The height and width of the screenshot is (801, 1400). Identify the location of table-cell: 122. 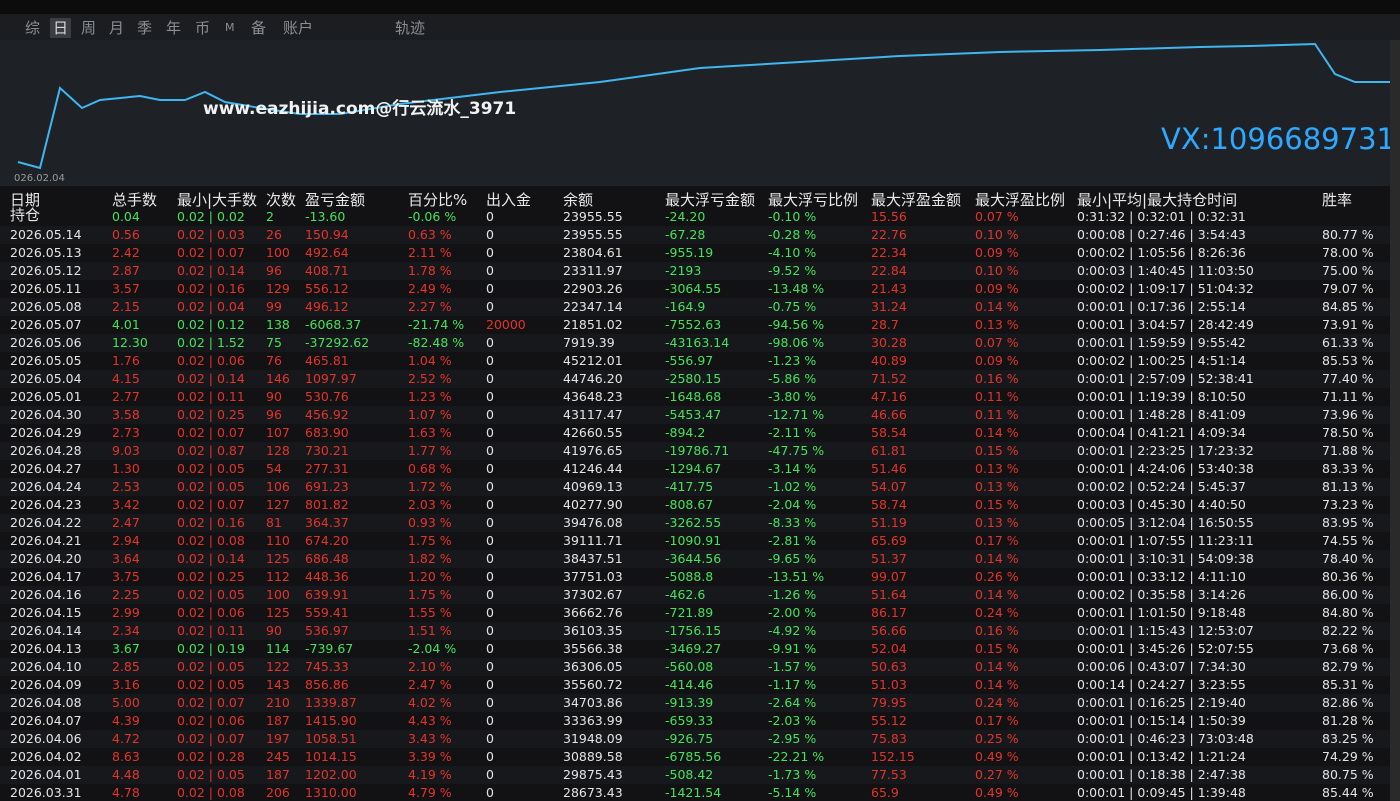
(278, 666).